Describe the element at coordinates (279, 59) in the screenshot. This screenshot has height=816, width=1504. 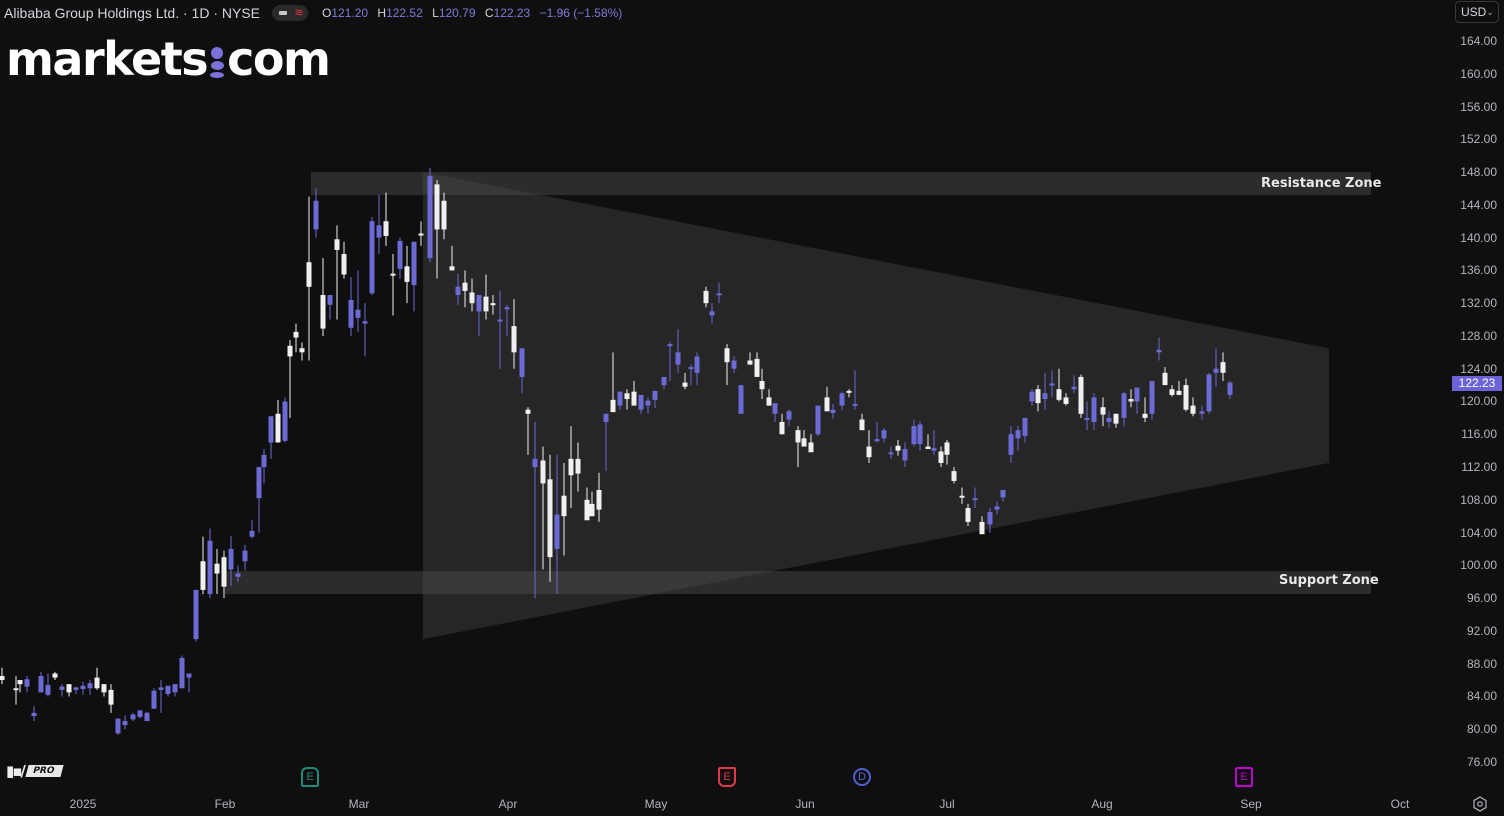
I see `logo-text-right: com` at that location.